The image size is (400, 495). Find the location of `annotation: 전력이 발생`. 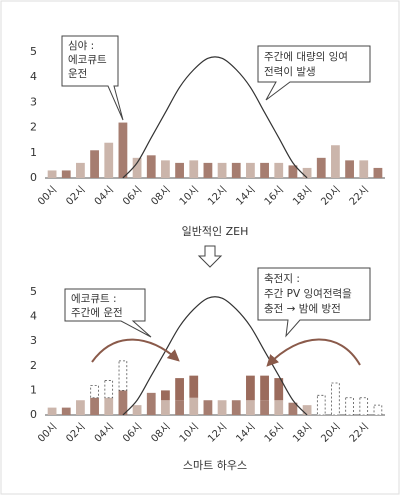

annotation: 전력이 발생 is located at coordinates (290, 72).